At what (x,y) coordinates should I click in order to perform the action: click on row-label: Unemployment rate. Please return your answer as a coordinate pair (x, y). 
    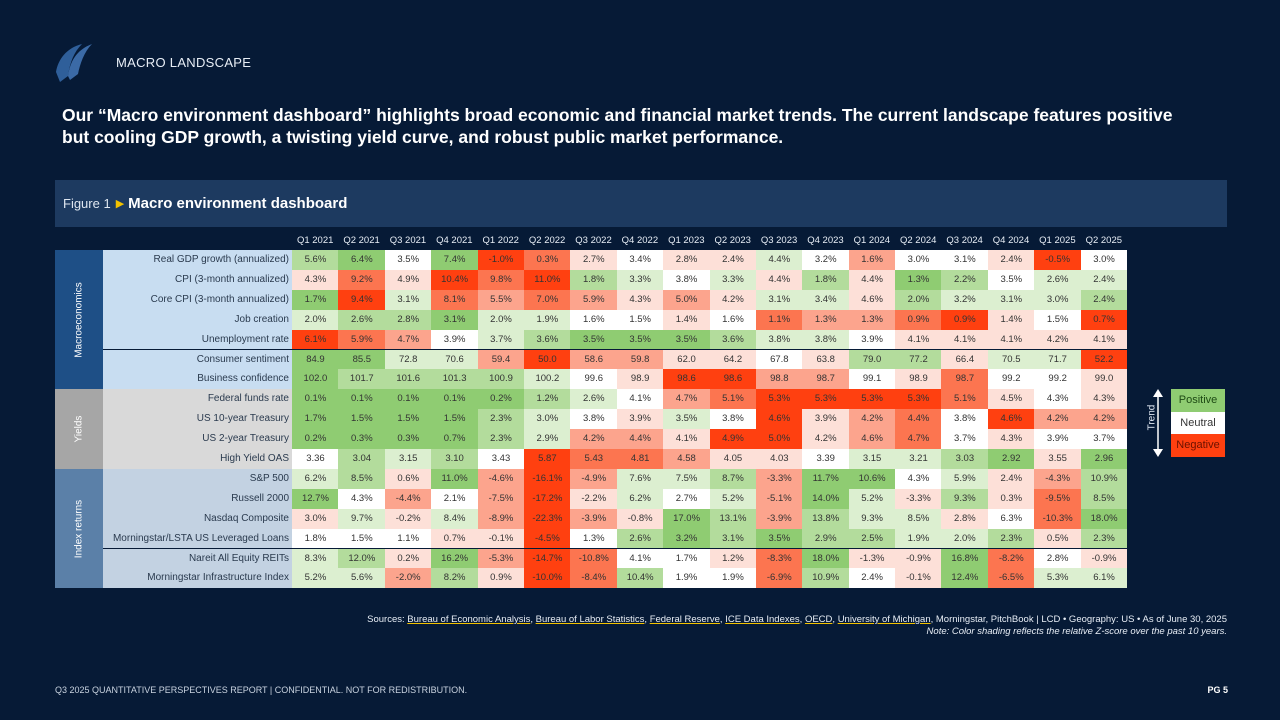
    Looking at the image, I should click on (197, 339).